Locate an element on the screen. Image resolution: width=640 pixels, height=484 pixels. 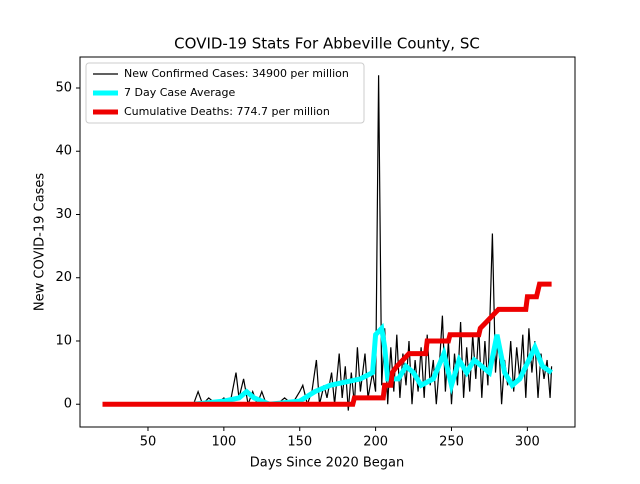
x-tick-label: 100 is located at coordinates (223, 442).